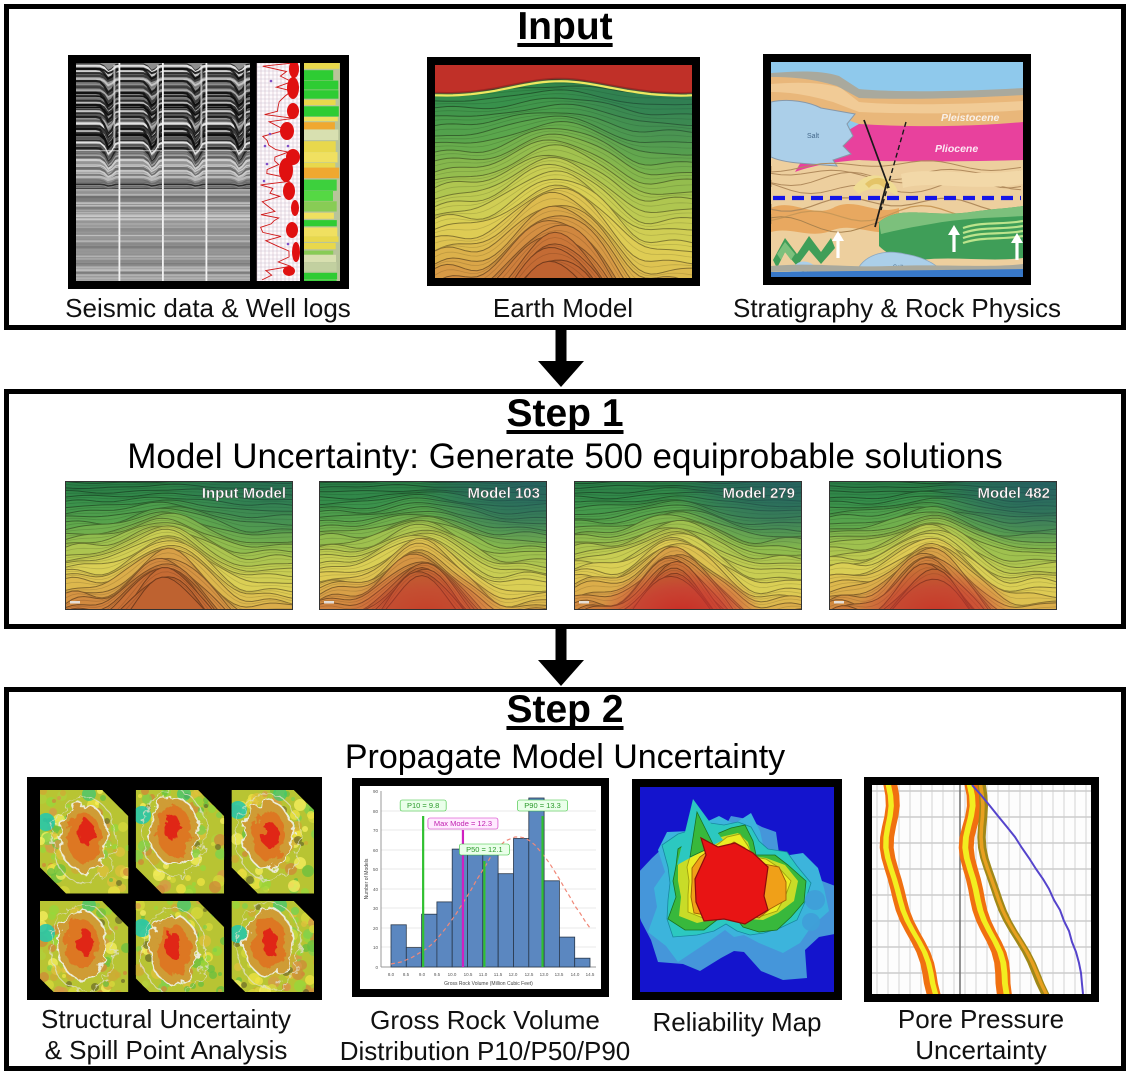 The width and height of the screenshot is (1130, 1074). I want to click on svg-text: 60, so click(376, 850).